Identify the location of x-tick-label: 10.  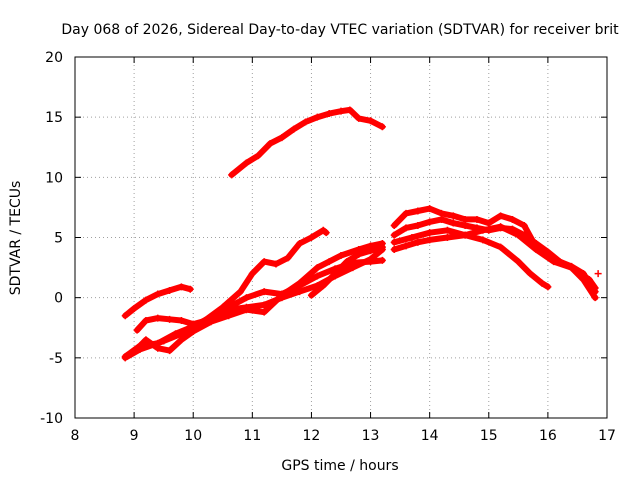
(193, 436).